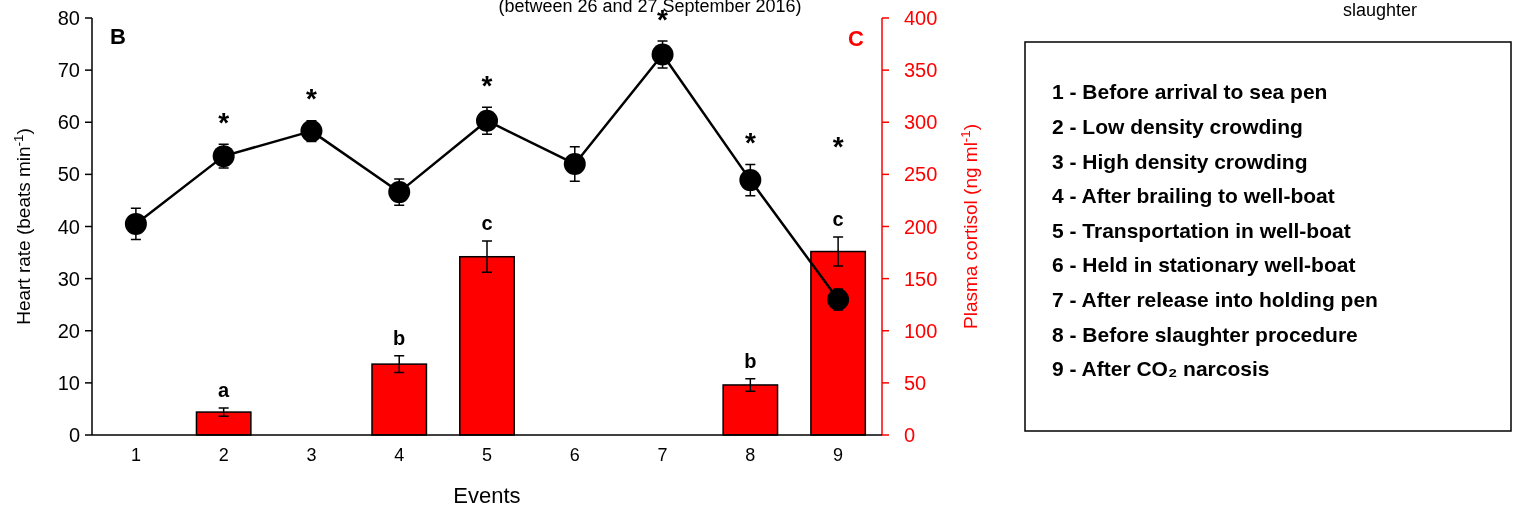  What do you see at coordinates (1201, 230) in the screenshot?
I see `text: 5 - Transportation in well-boat` at bounding box center [1201, 230].